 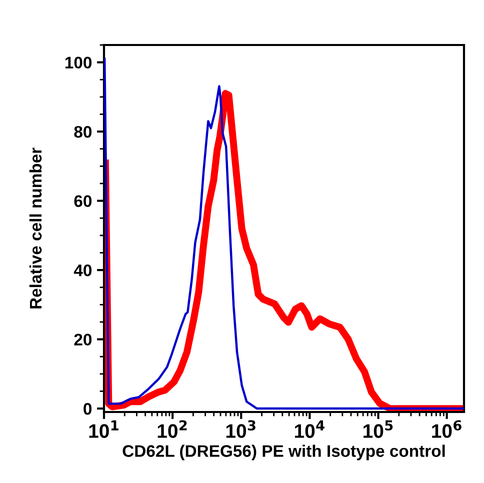 What do you see at coordinates (78, 62) in the screenshot?
I see `y-tick-label: 100` at bounding box center [78, 62].